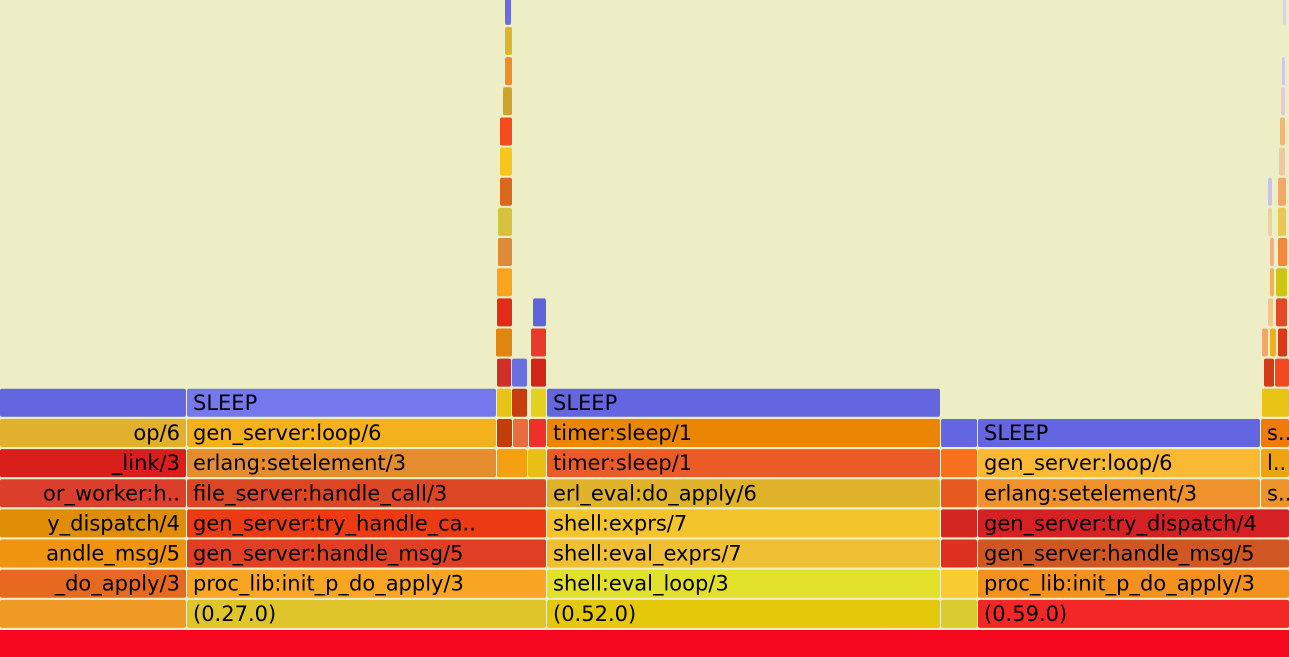 The height and width of the screenshot is (657, 1289). I want to click on flame-frame: shell:eval_loop/3, so click(743, 583).